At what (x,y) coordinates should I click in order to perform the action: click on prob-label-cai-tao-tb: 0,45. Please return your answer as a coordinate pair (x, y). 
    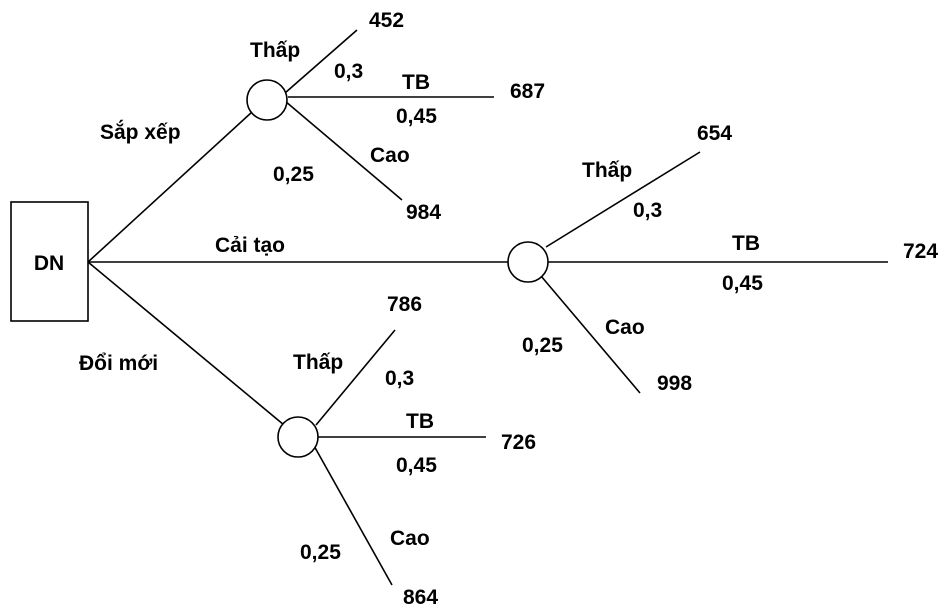
    Looking at the image, I should click on (742, 283).